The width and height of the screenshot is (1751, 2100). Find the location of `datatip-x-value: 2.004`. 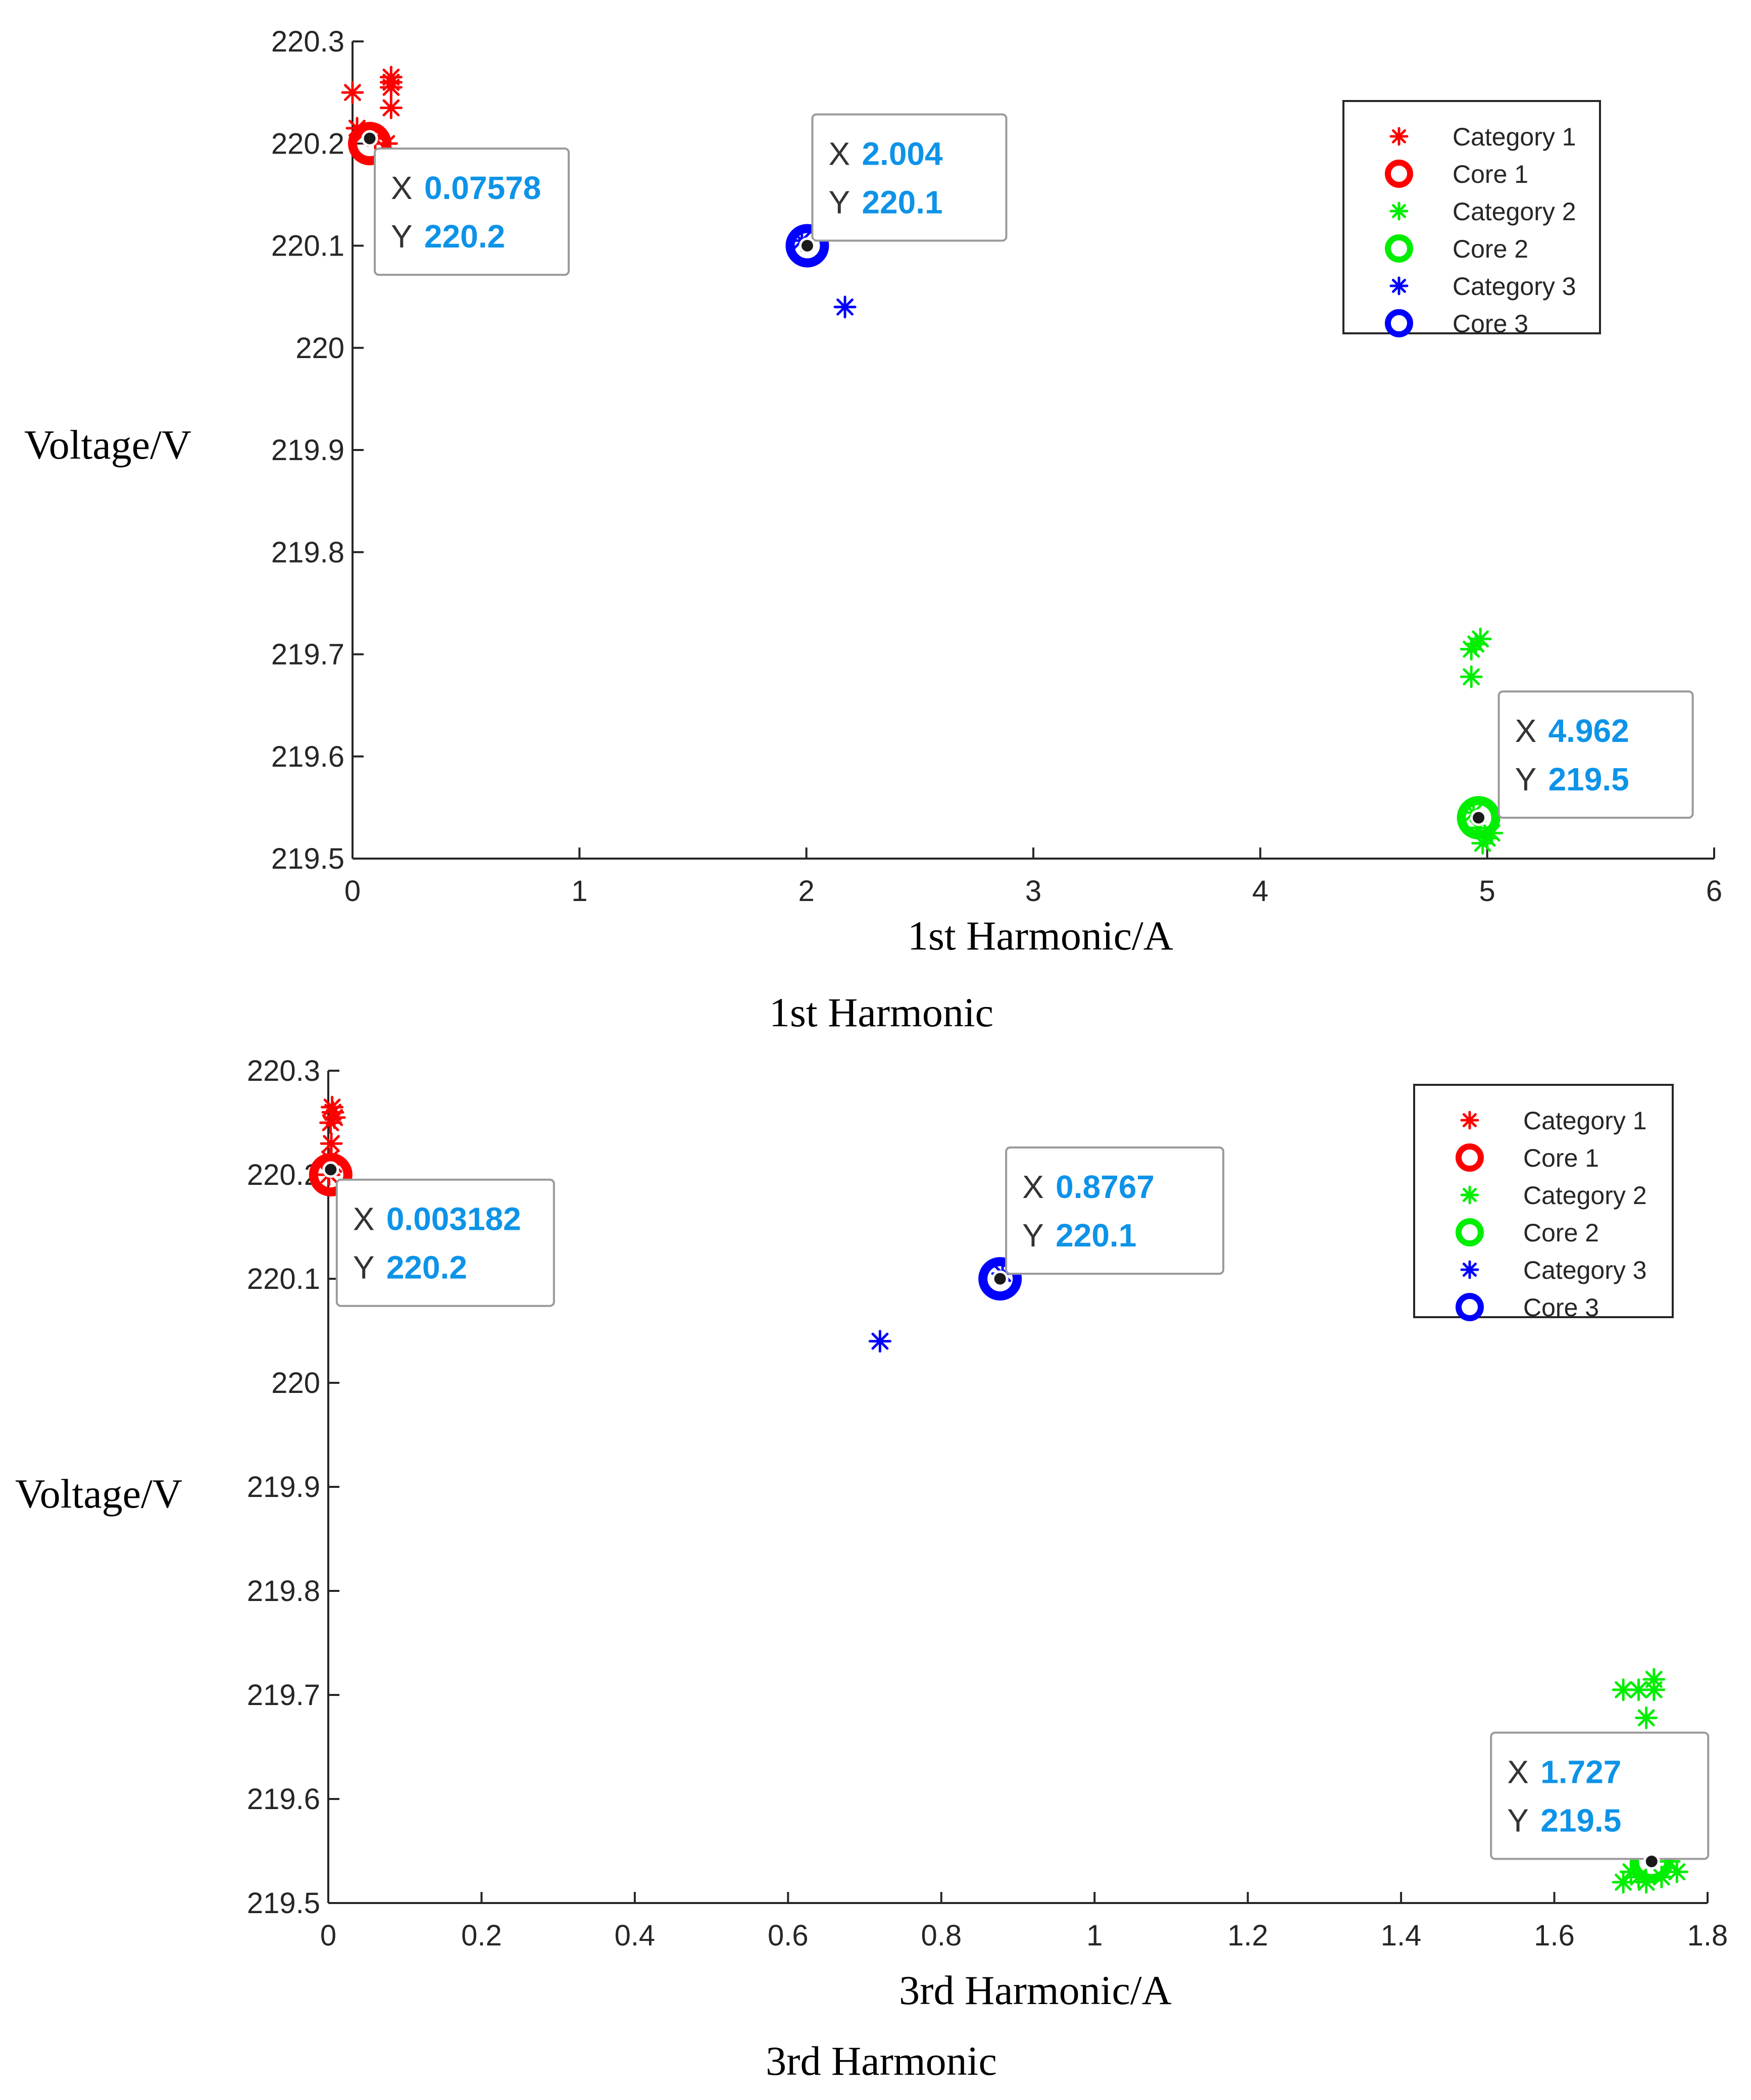

datatip-x-value: 2.004 is located at coordinates (902, 154).